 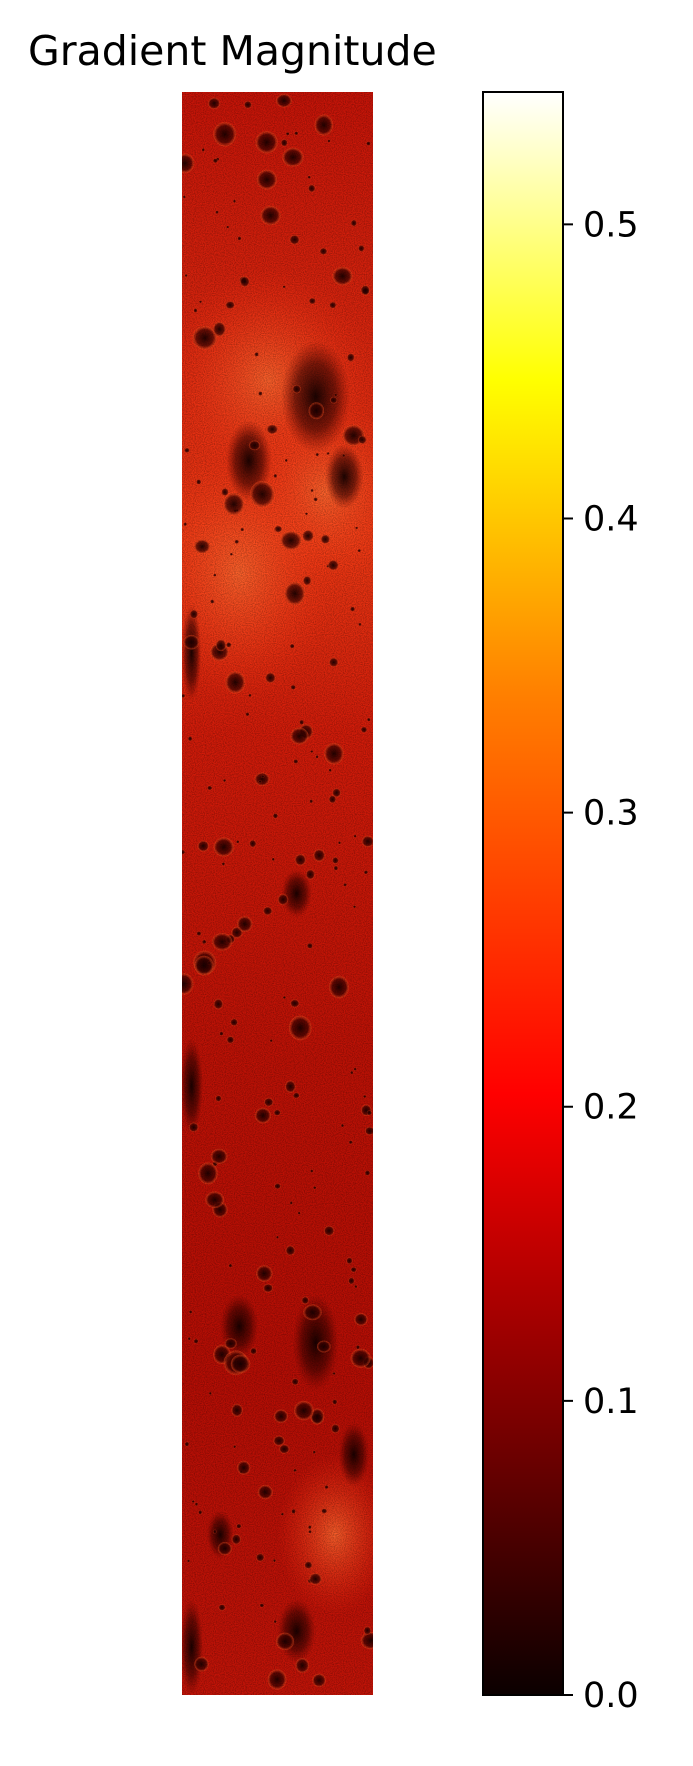 I want to click on colorbar-tick-label: 0.3, so click(x=611, y=814).